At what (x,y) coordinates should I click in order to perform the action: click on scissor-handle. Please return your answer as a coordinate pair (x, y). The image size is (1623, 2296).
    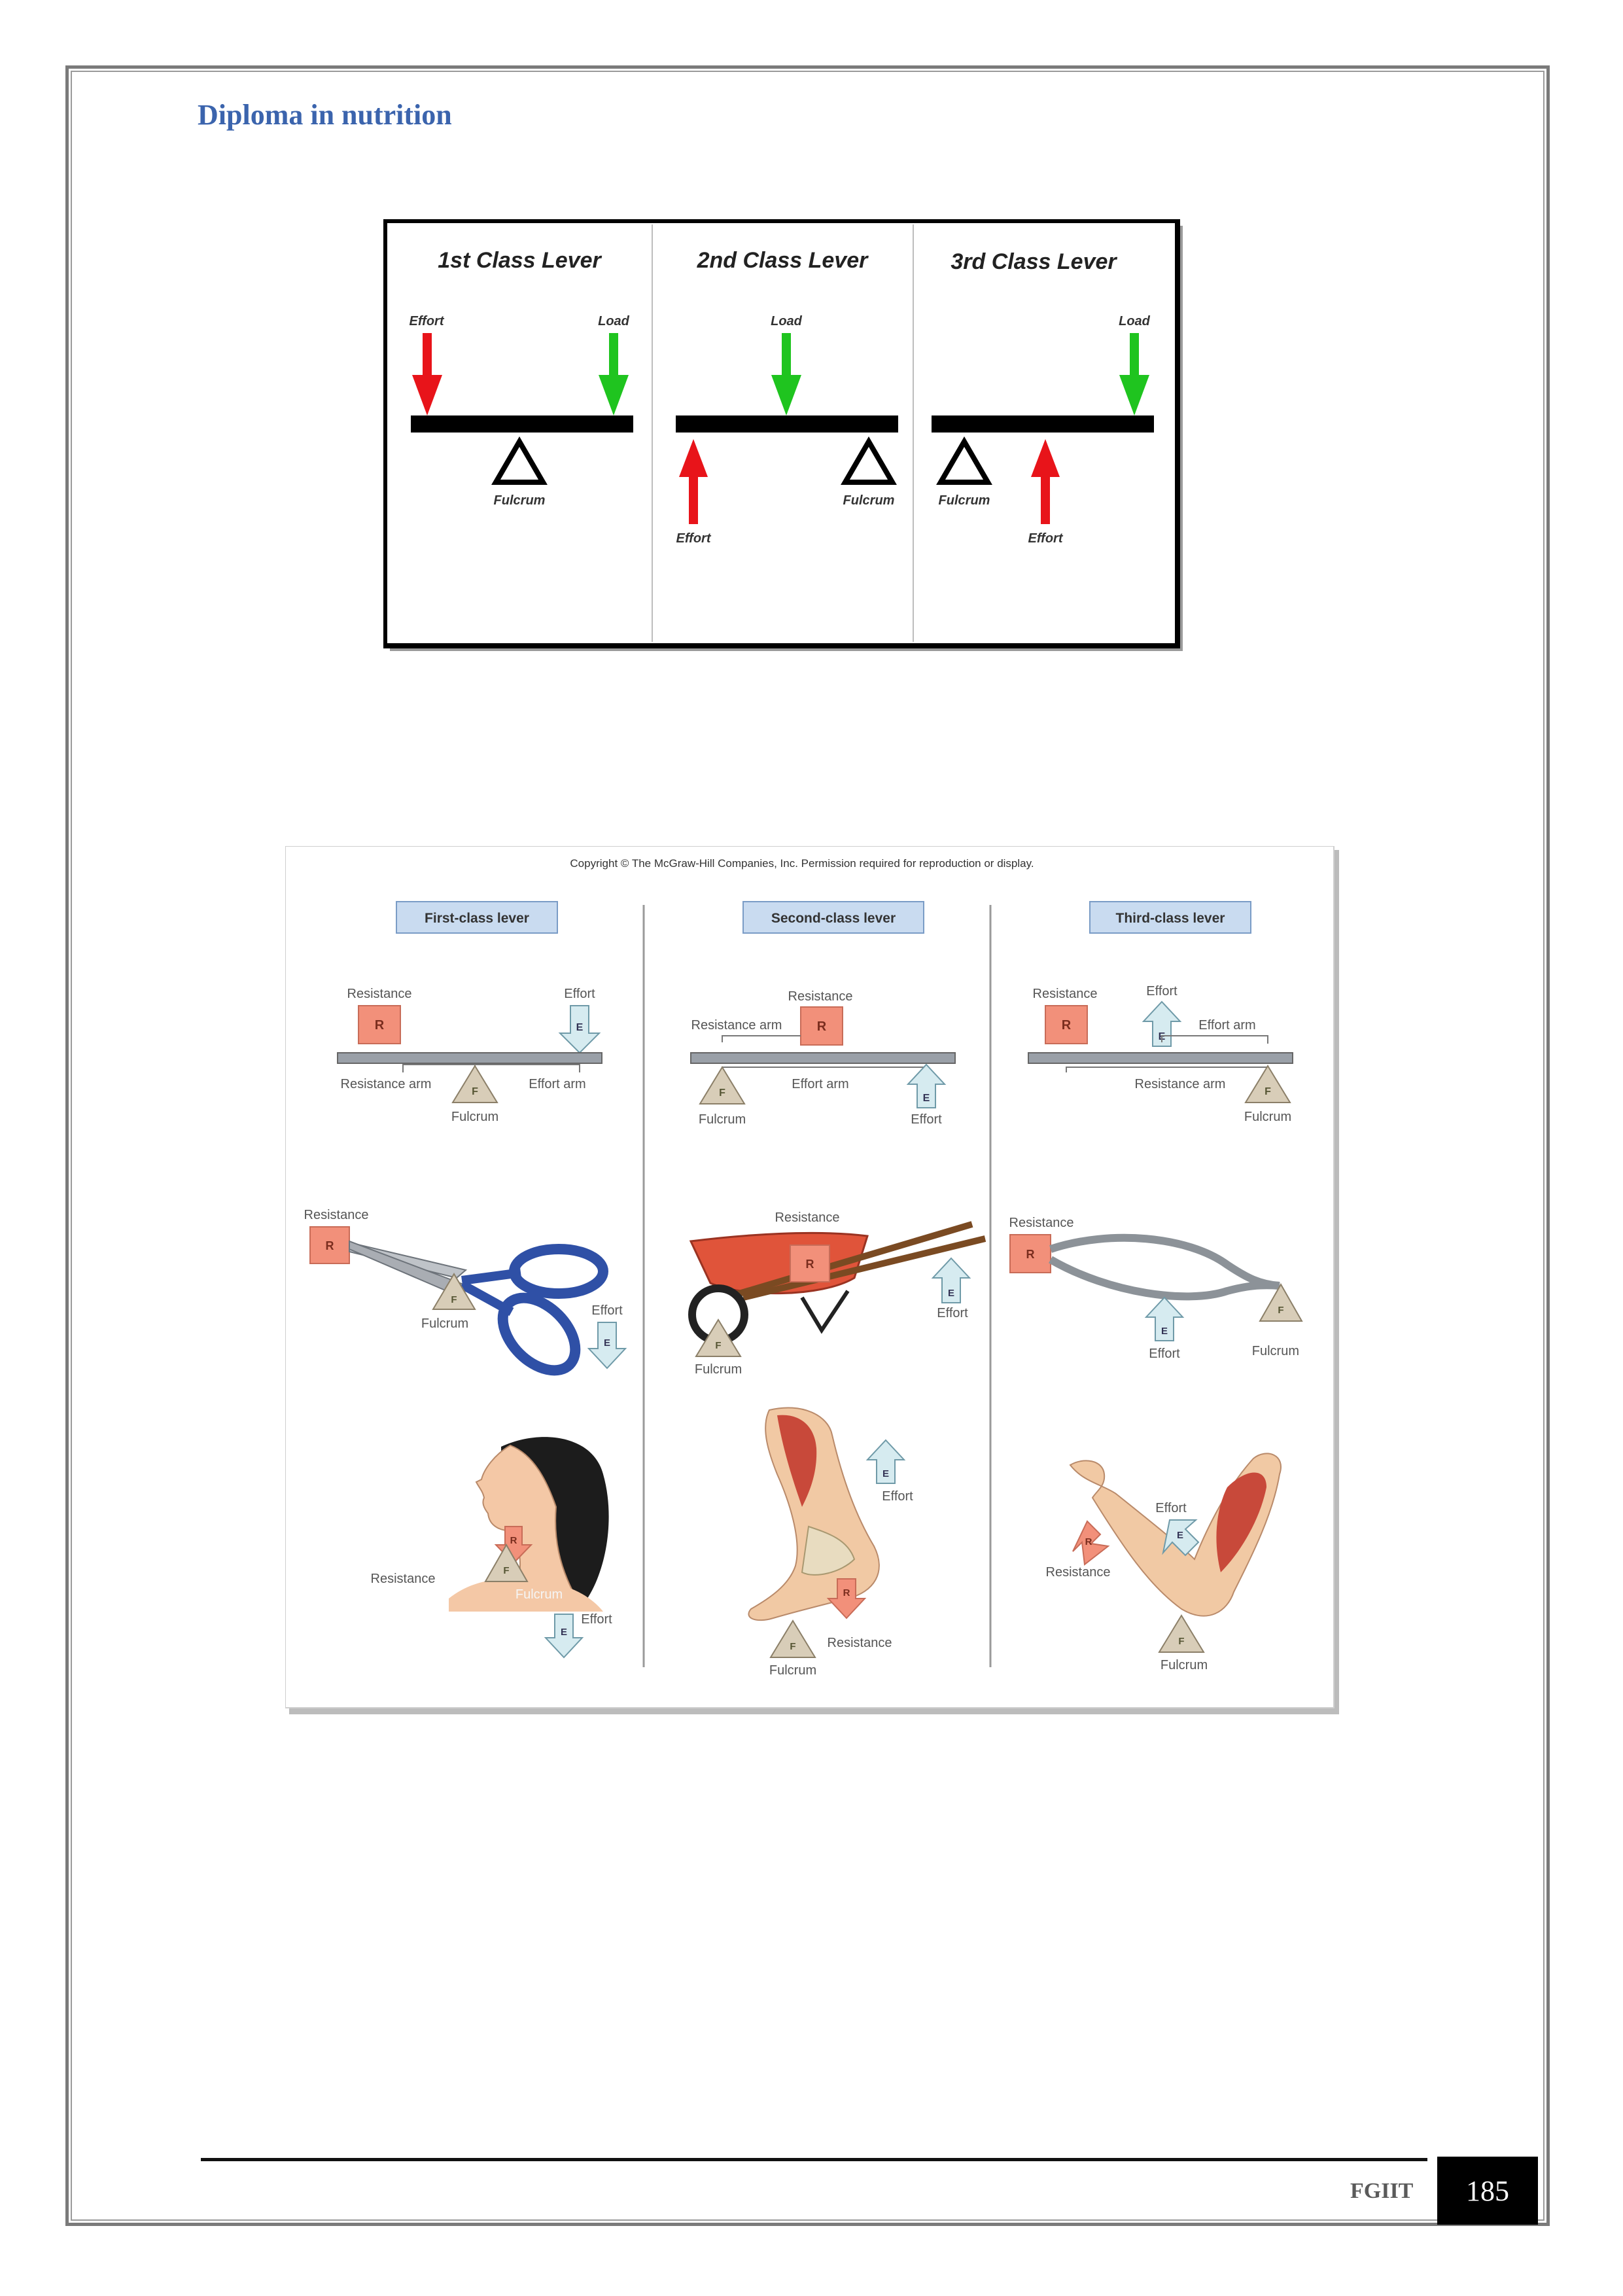
    Looking at the image, I should click on (539, 1334).